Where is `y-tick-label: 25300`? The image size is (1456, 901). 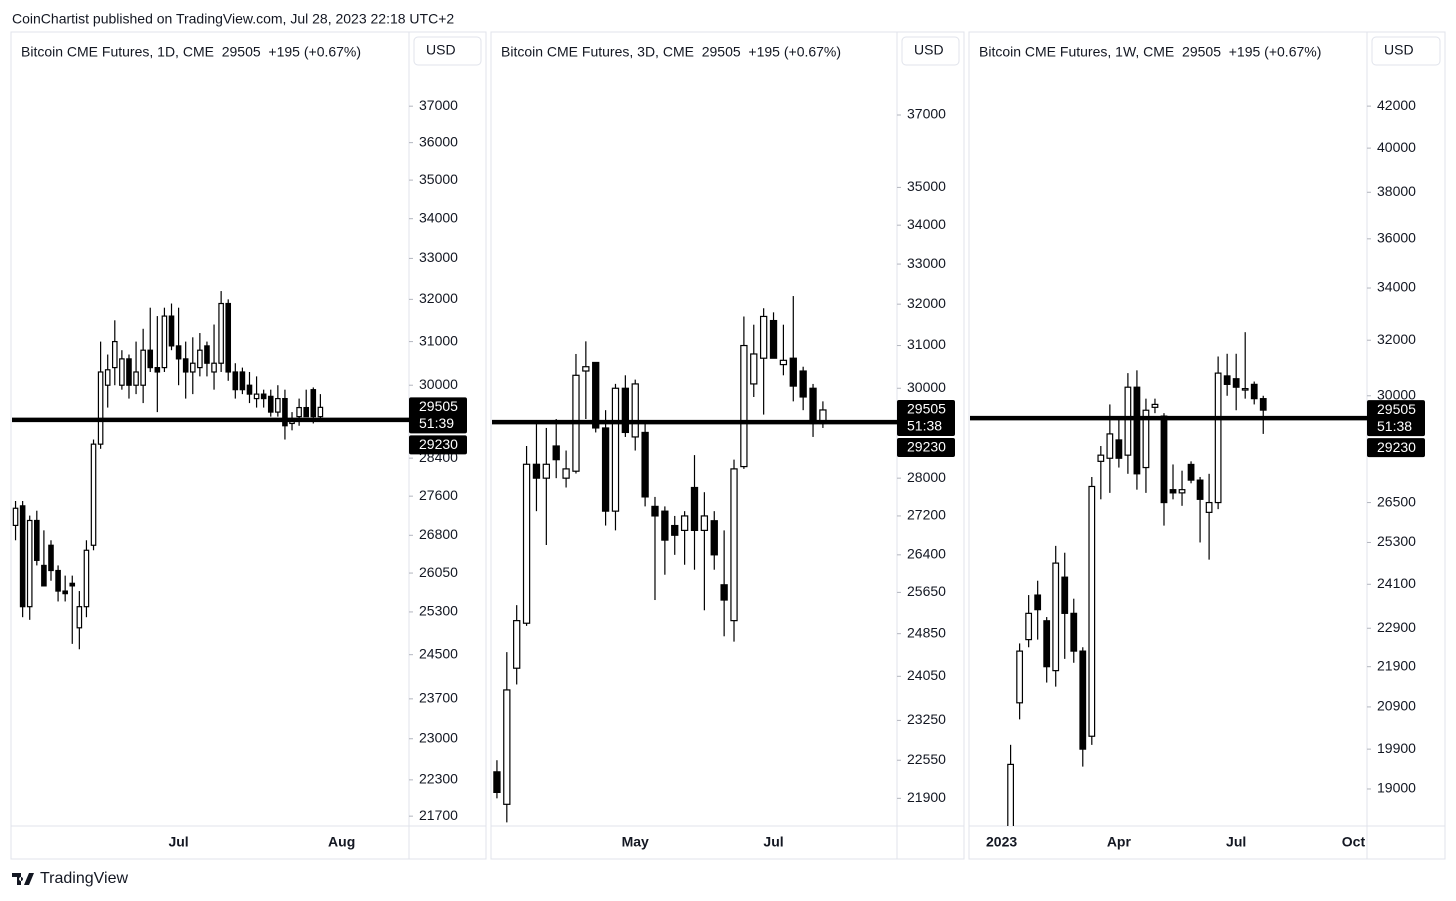
y-tick-label: 25300 is located at coordinates (438, 611).